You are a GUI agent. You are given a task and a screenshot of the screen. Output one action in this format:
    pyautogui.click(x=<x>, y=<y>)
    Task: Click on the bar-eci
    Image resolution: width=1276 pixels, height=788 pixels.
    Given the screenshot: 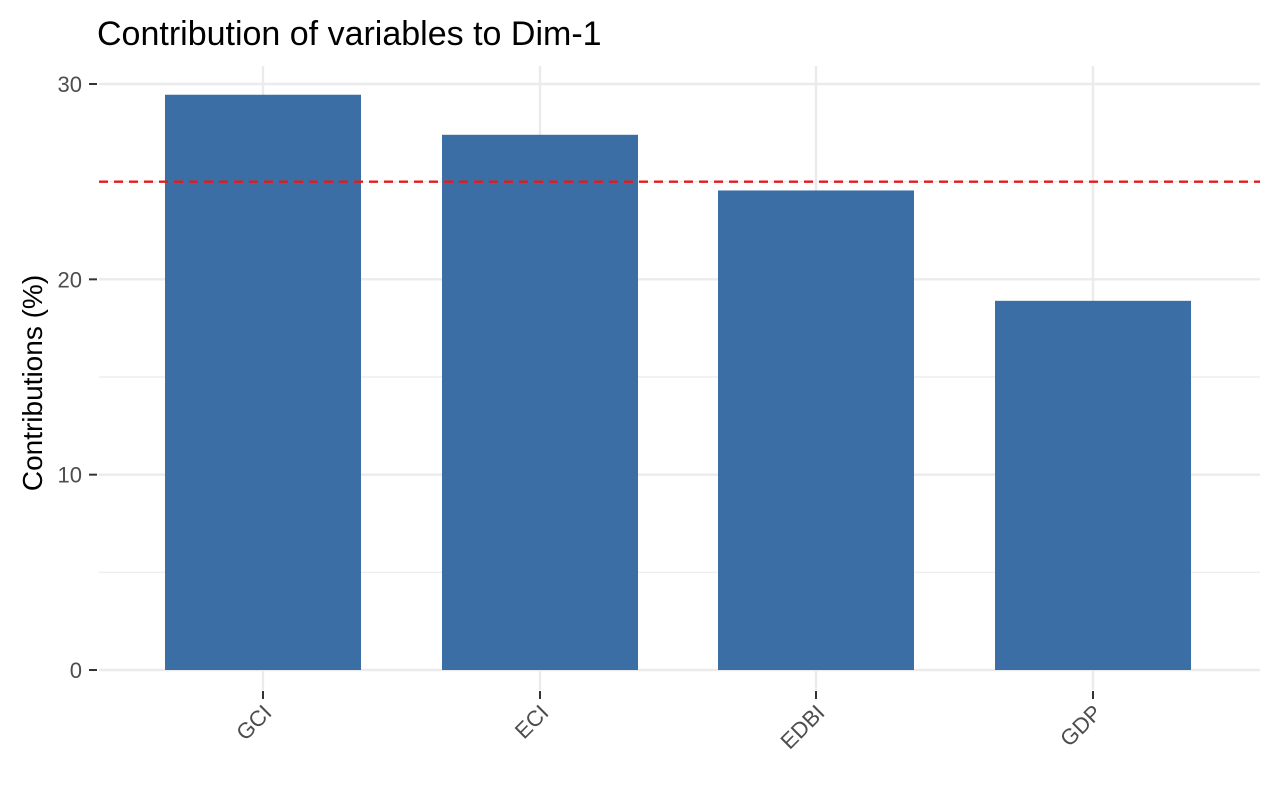 What is the action you would take?
    pyautogui.click(x=540, y=402)
    